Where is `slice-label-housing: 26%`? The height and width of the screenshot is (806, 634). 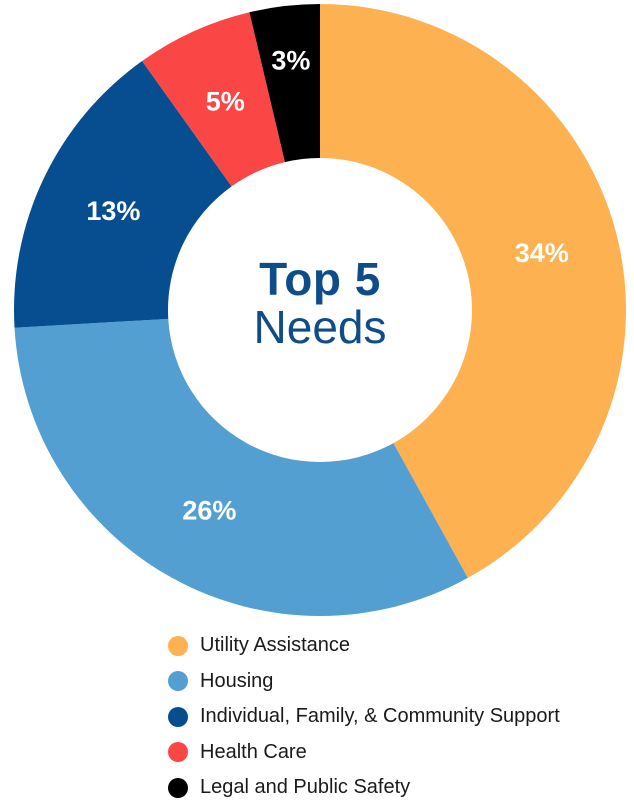 slice-label-housing: 26% is located at coordinates (209, 511).